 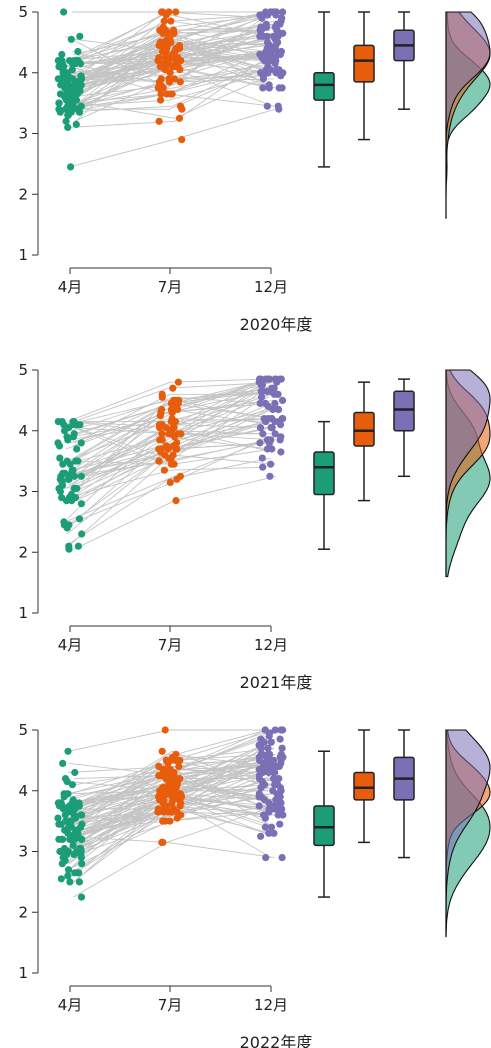 I want to click on y-tick-label: 1, so click(x=23, y=255).